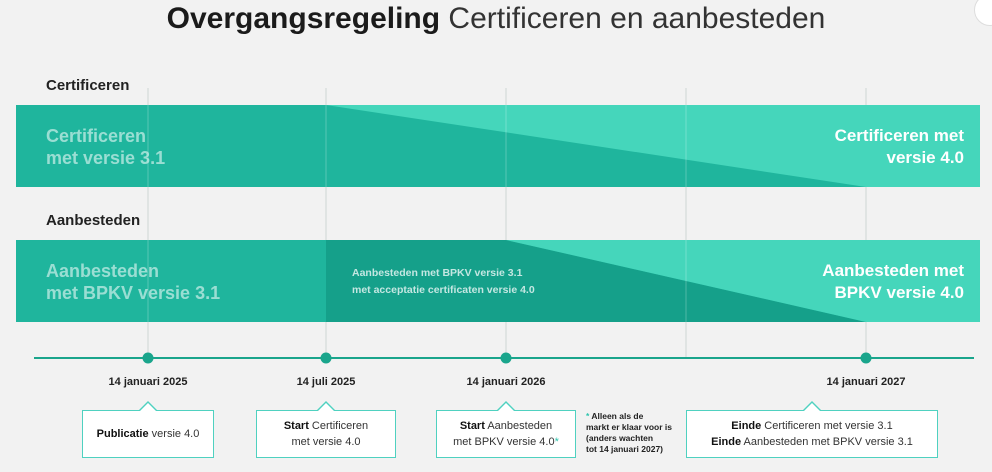  What do you see at coordinates (148, 382) in the screenshot?
I see `milestone-date-1: 14 januari 2025` at bounding box center [148, 382].